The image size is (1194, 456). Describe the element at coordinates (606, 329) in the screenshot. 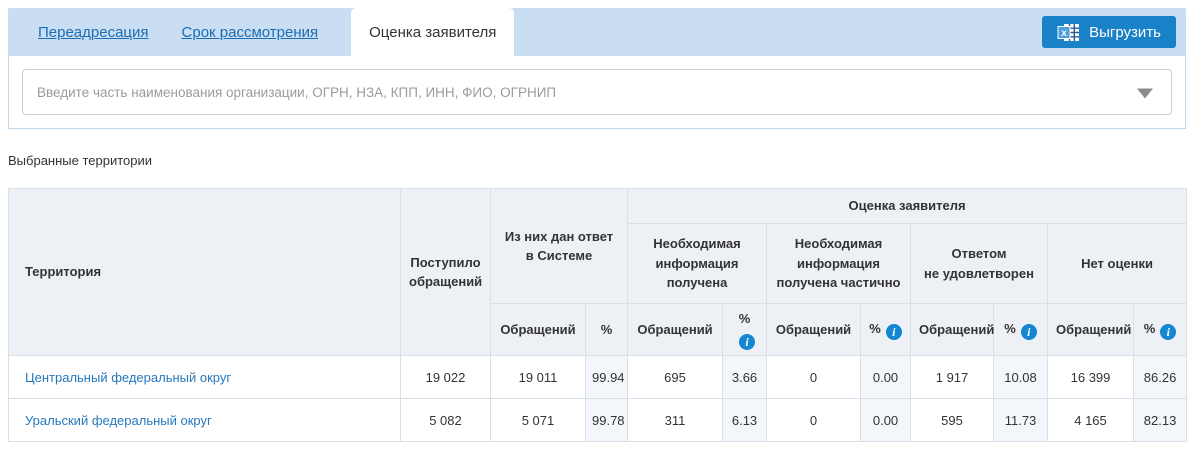

I see `subcol-percent: %` at that location.